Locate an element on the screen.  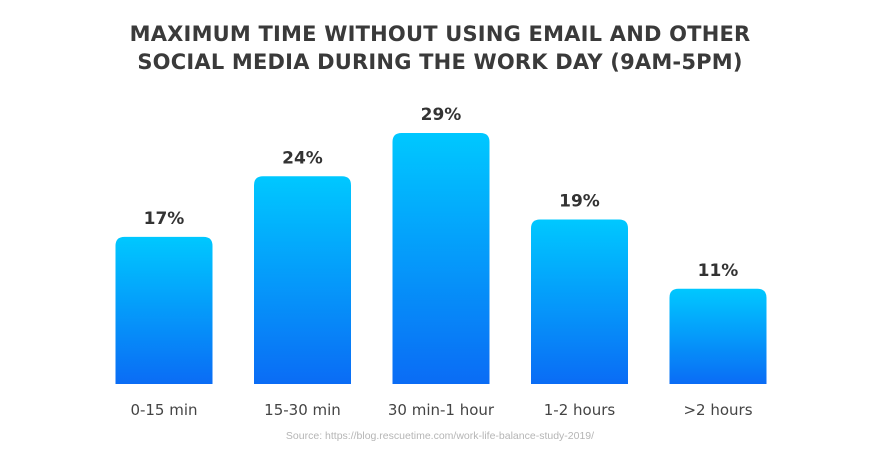
category-tick-label: >2 hours is located at coordinates (717, 410).